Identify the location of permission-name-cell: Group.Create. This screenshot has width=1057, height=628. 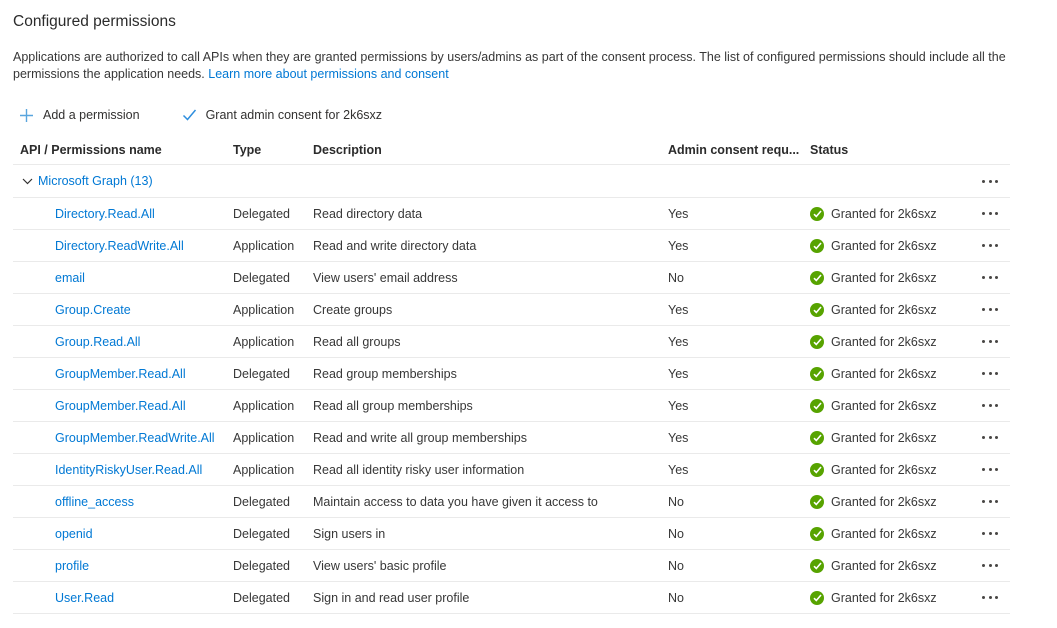
(123, 310).